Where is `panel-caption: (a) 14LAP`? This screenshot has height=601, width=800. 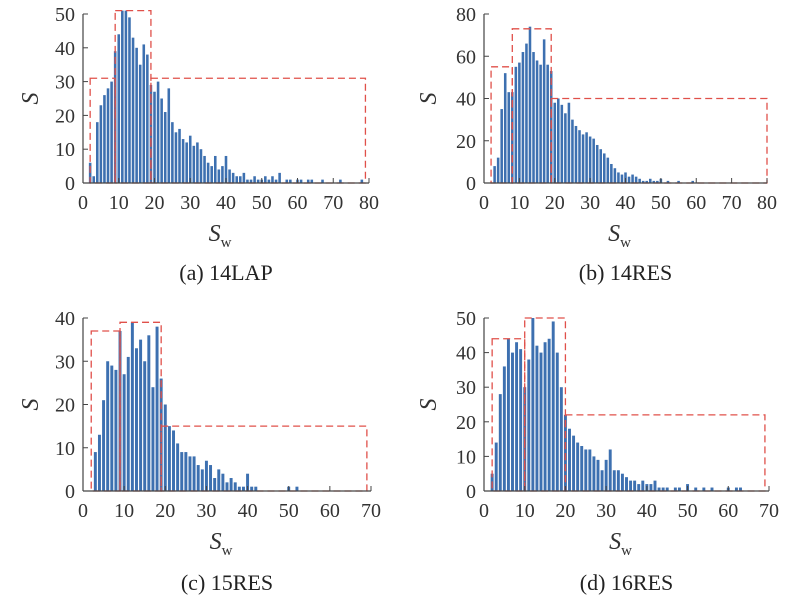
panel-caption: (a) 14LAP is located at coordinates (225, 272).